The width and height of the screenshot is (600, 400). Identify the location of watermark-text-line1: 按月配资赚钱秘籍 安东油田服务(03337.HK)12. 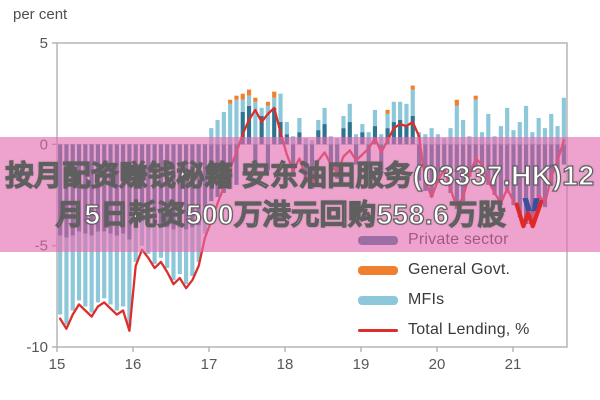
(300, 175).